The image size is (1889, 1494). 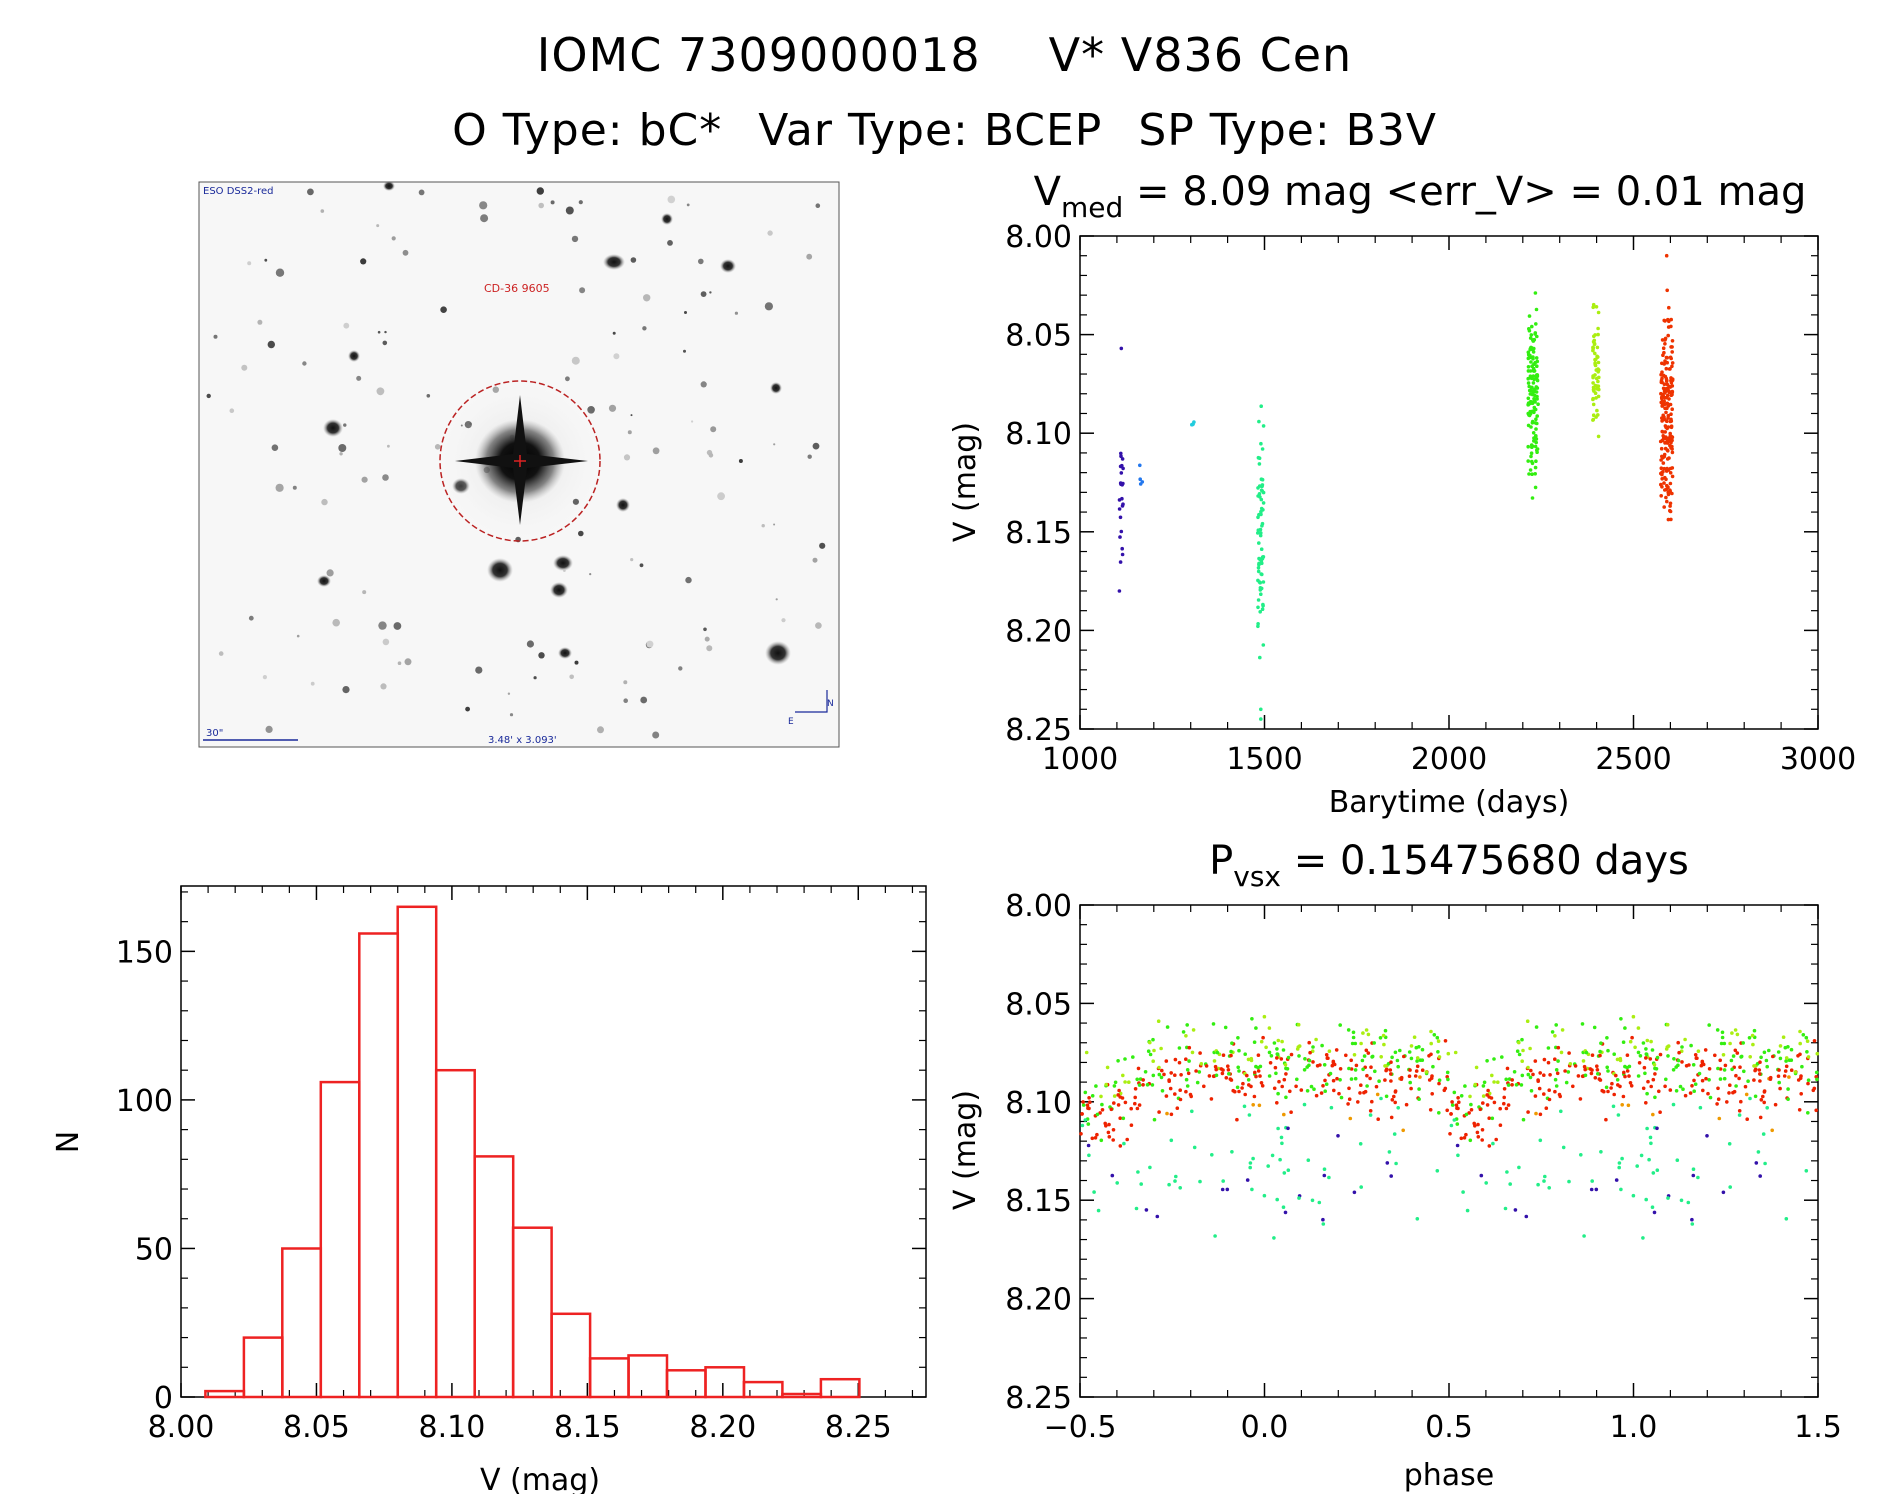 What do you see at coordinates (520, 461) in the screenshot?
I see `target-circle-marker` at bounding box center [520, 461].